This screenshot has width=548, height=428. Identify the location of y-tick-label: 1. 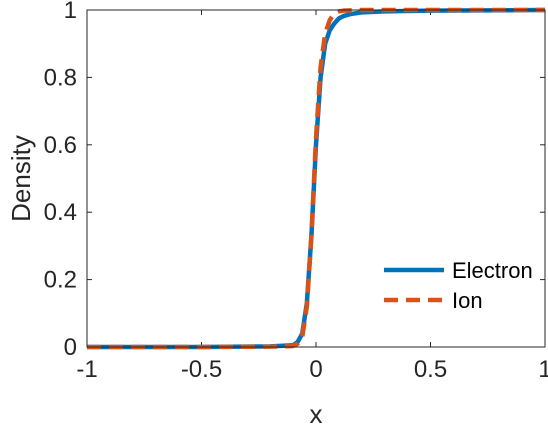
(70, 12).